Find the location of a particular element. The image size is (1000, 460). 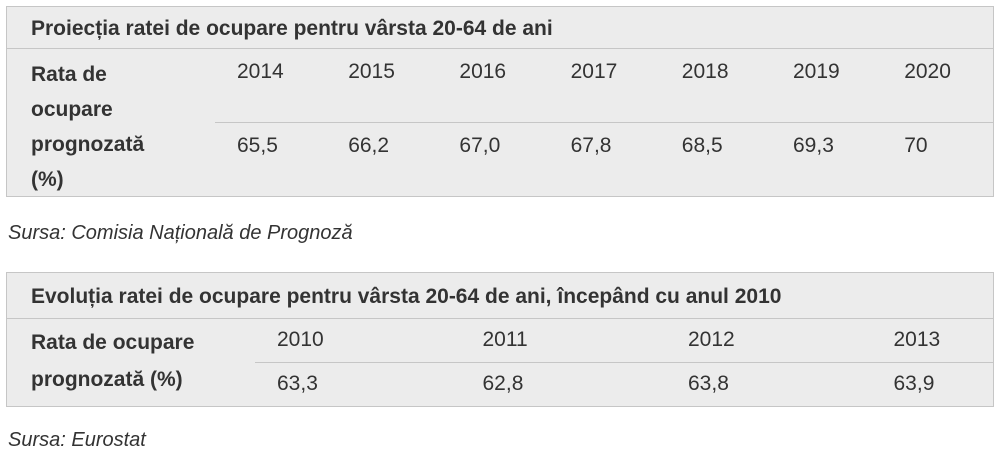

value-cell: 67,0 is located at coordinates (480, 145).